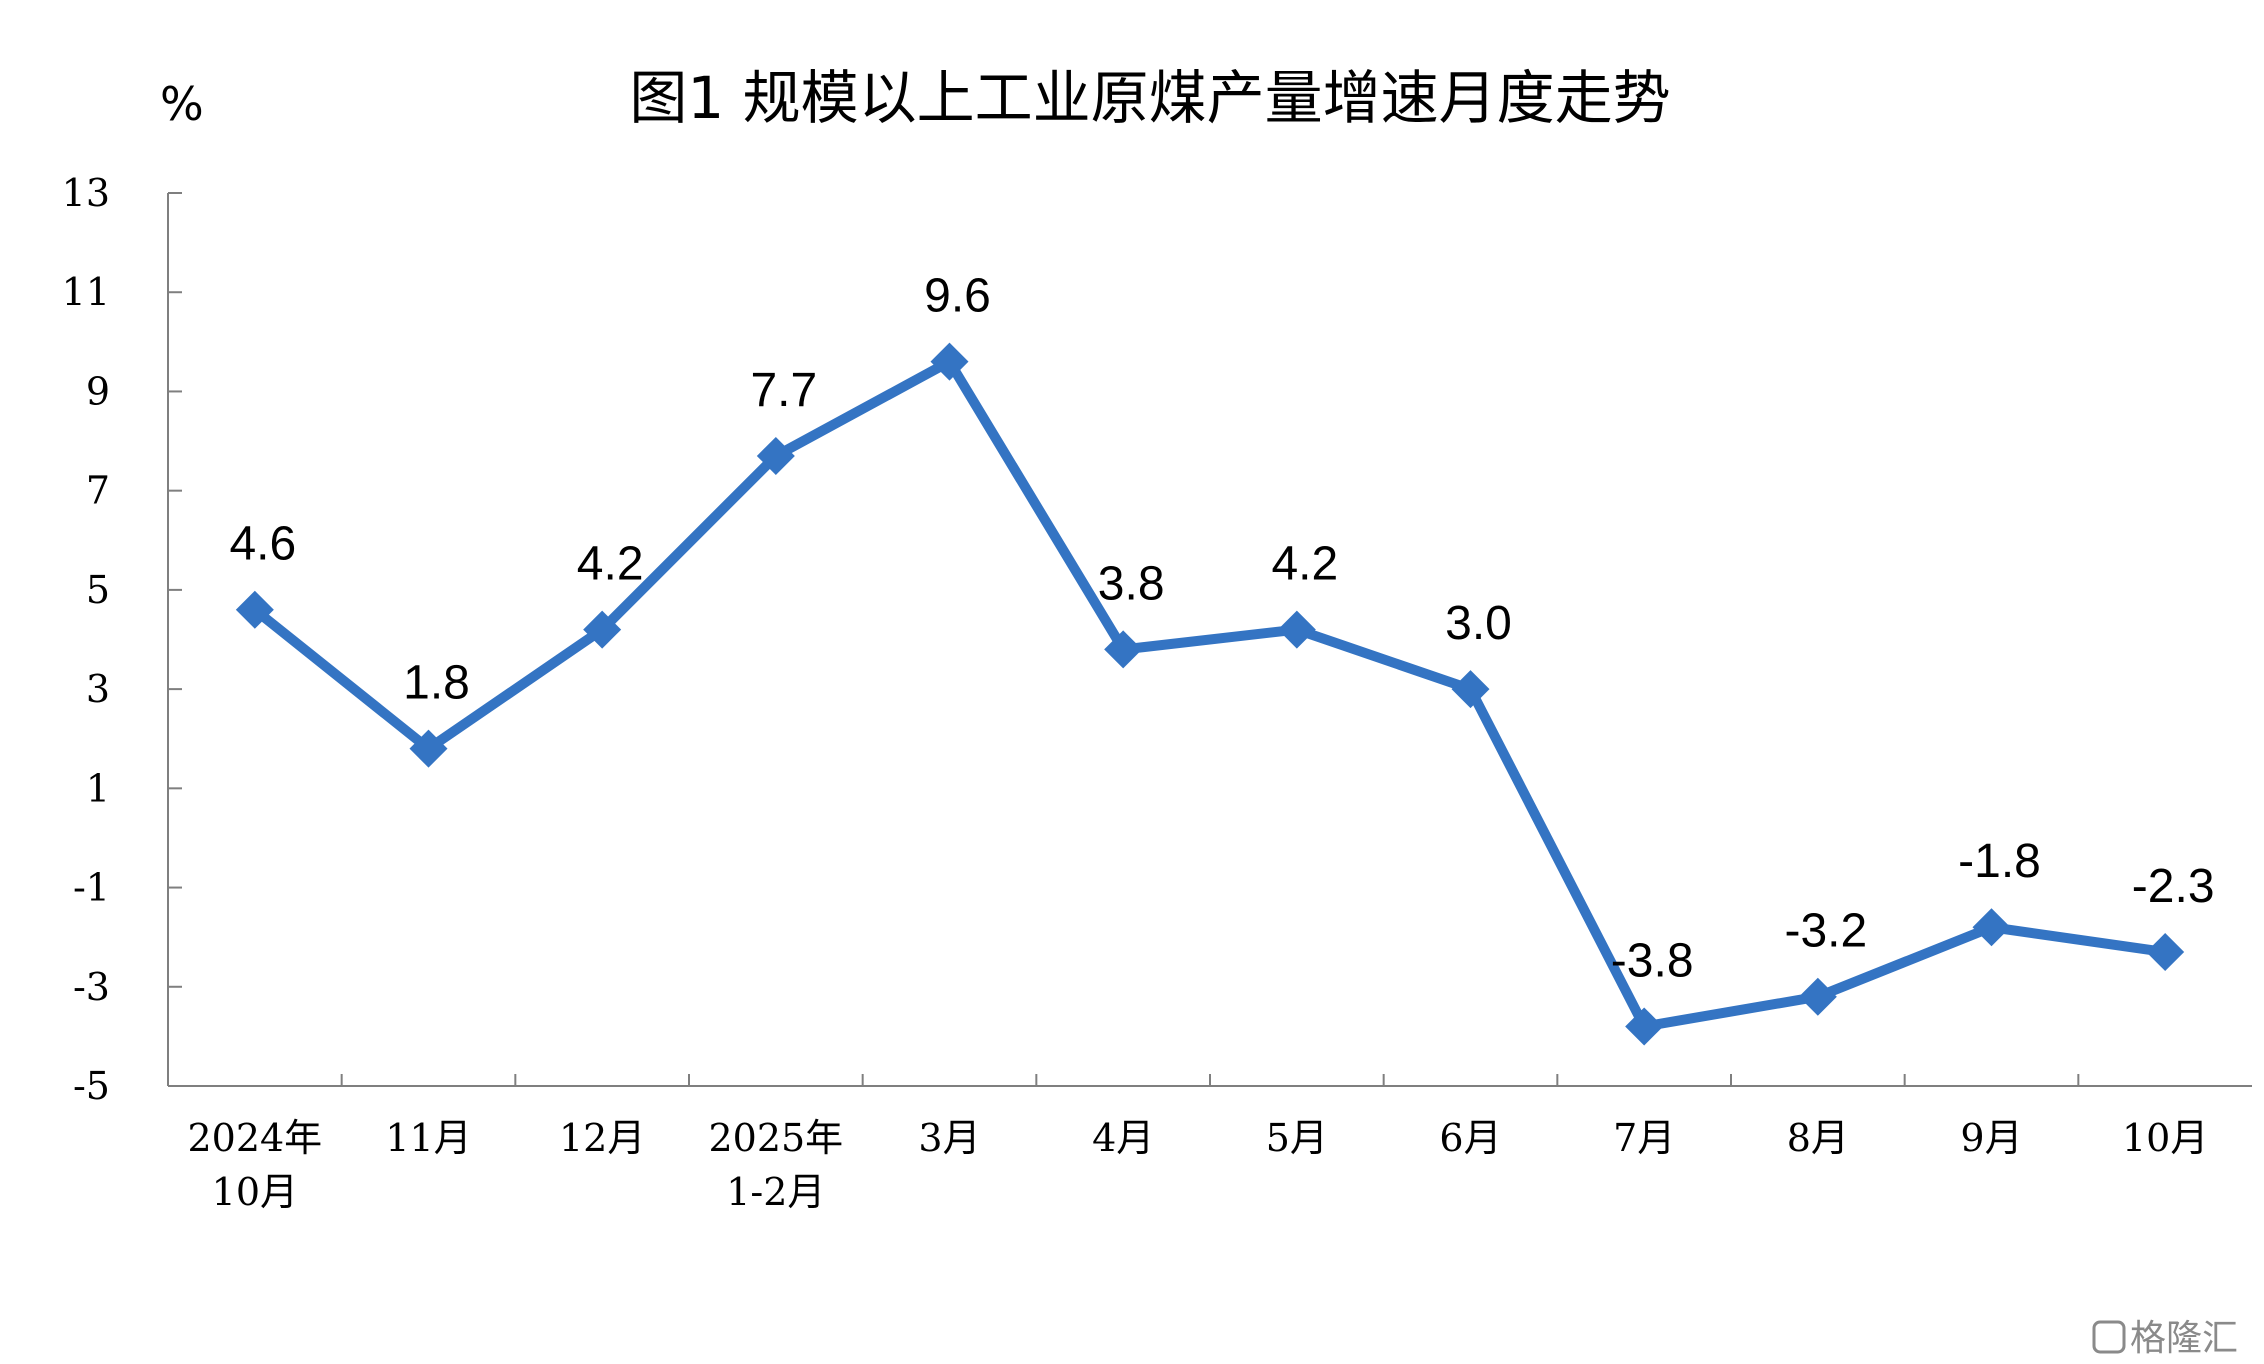  Describe the element at coordinates (86, 292) in the screenshot. I see `y-tick-label: 11` at that location.